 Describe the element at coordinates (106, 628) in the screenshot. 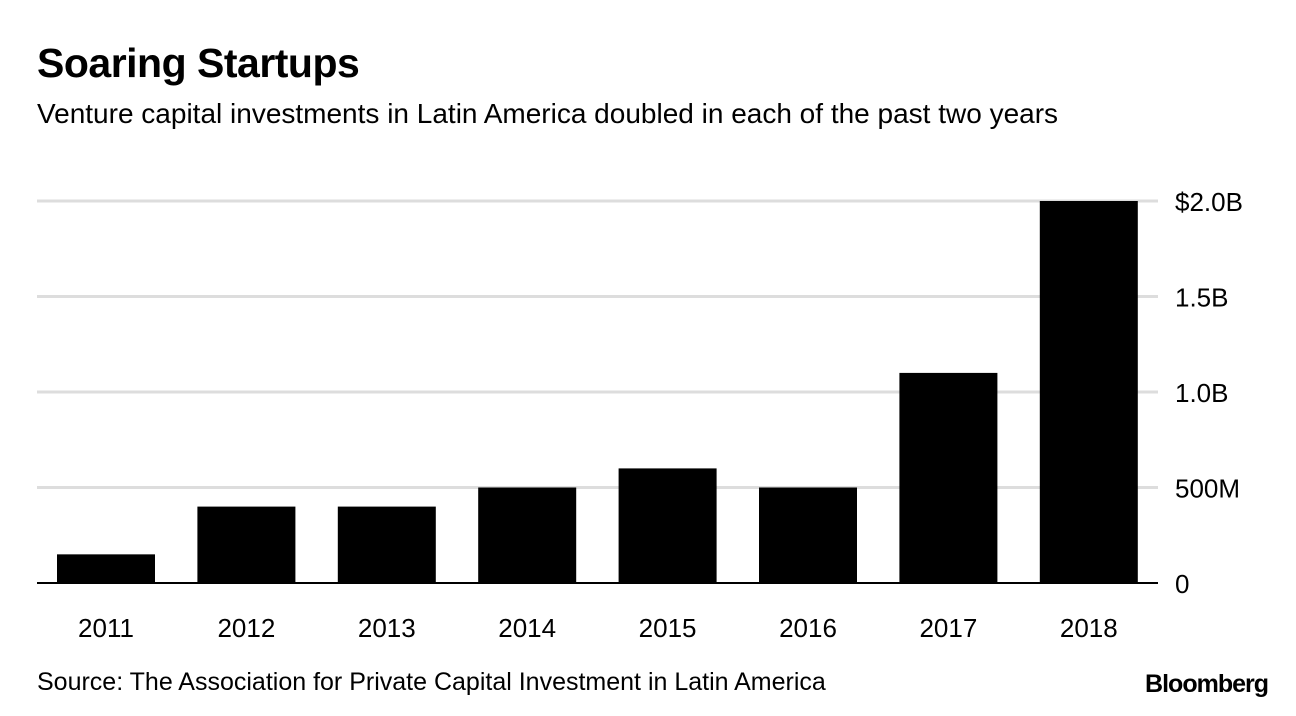

I see `x-tick-label: 2011` at that location.